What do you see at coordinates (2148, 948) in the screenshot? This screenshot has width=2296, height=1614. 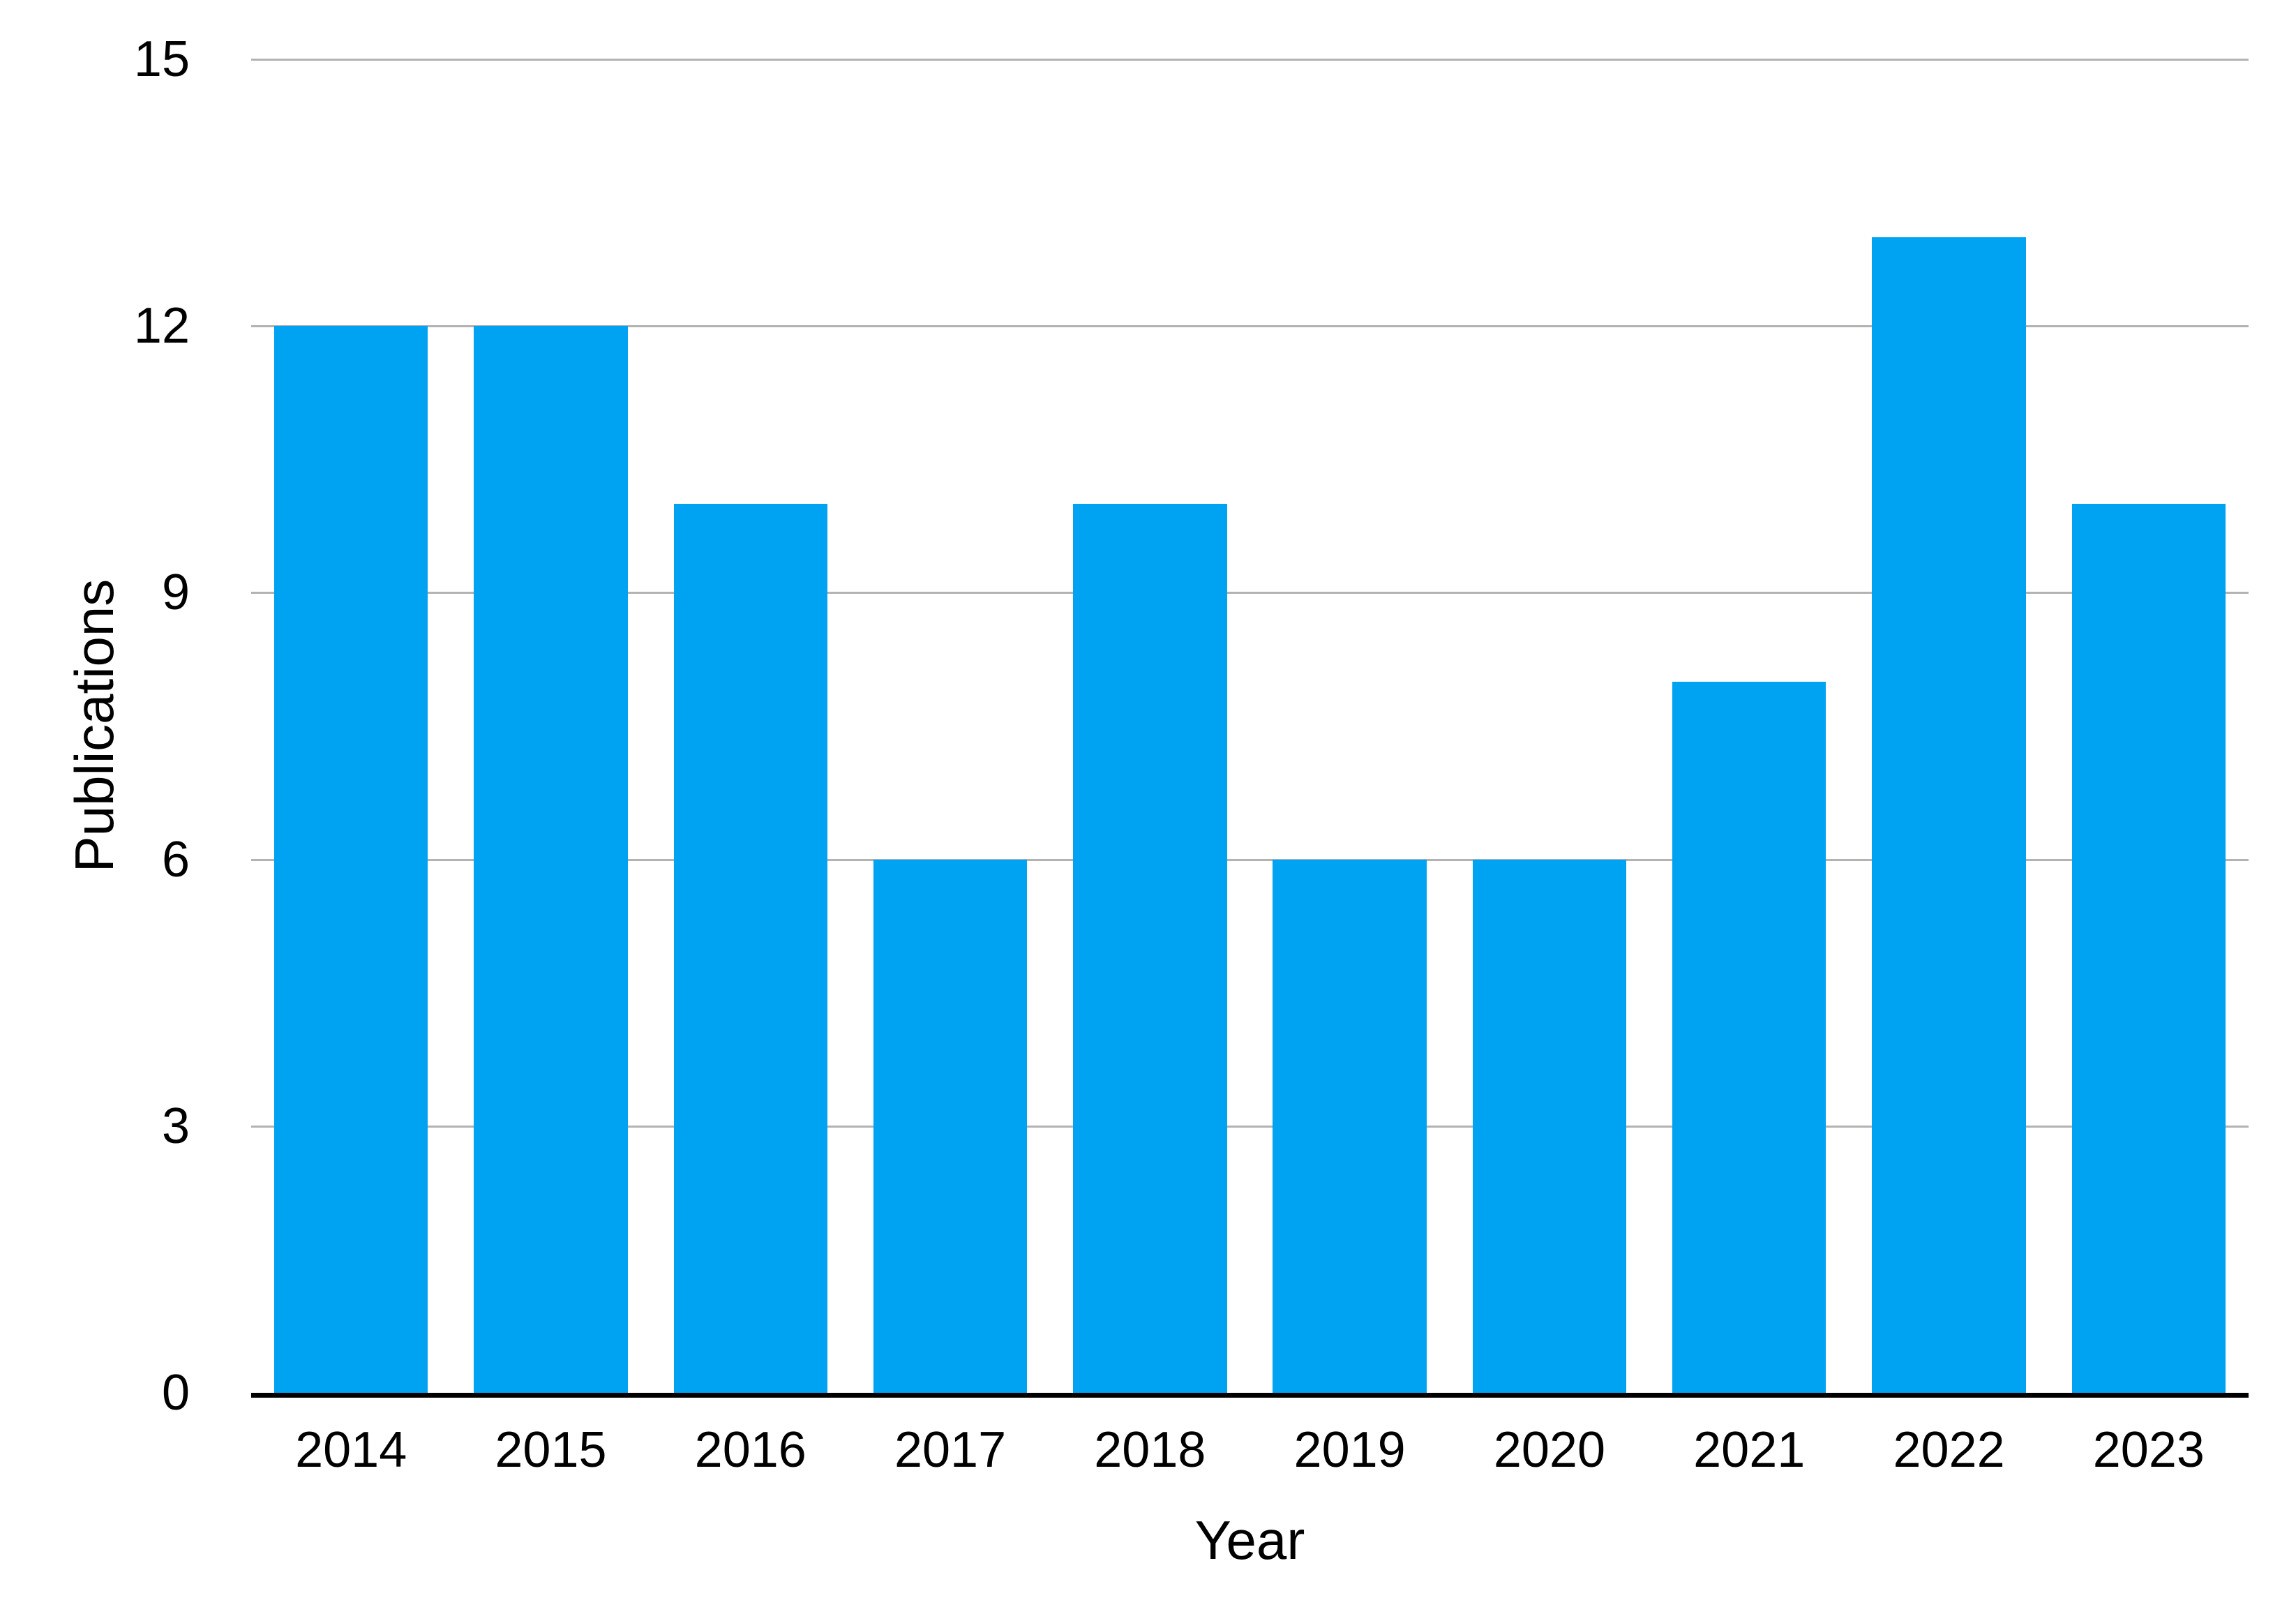 I see `bar-2023` at bounding box center [2148, 948].